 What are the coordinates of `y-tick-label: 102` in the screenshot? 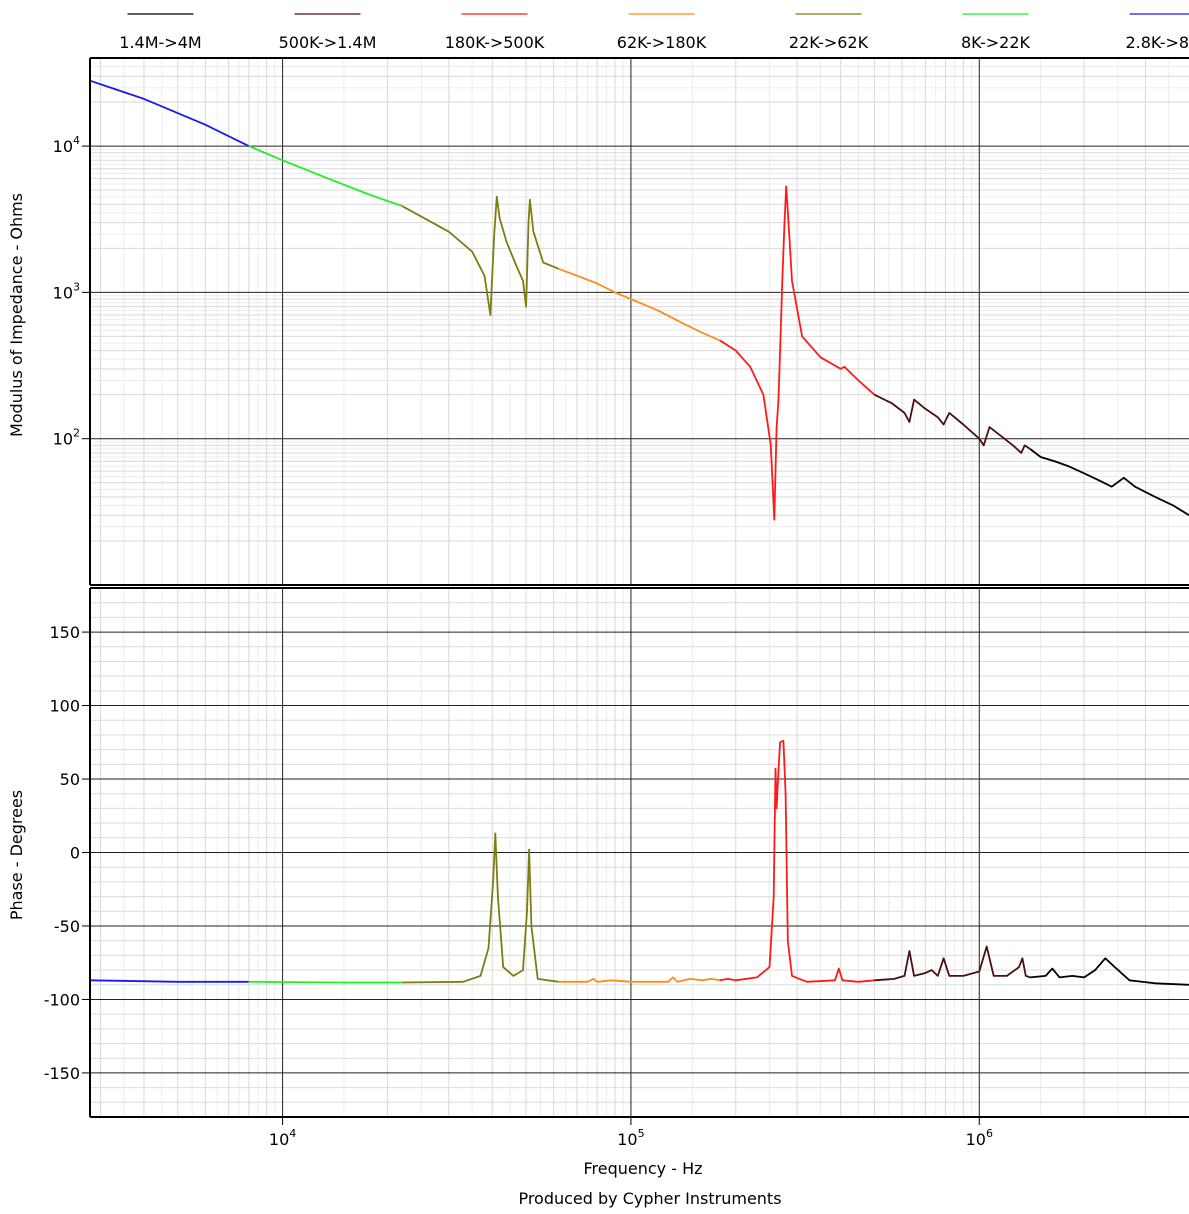 It's located at (66, 438).